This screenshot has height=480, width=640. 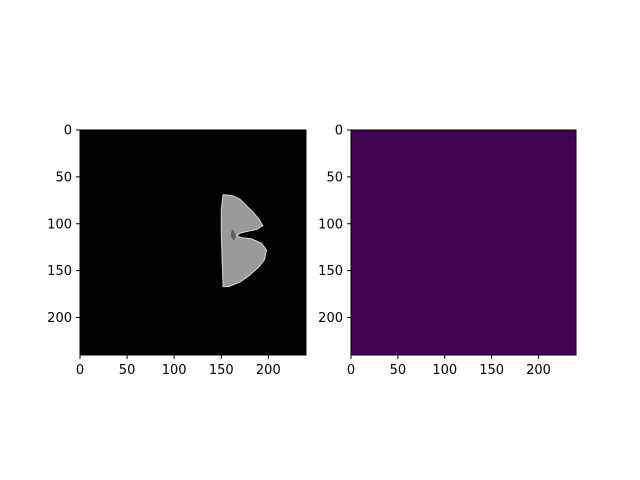 I want to click on left-y-tick-label: 150, so click(x=59, y=271).